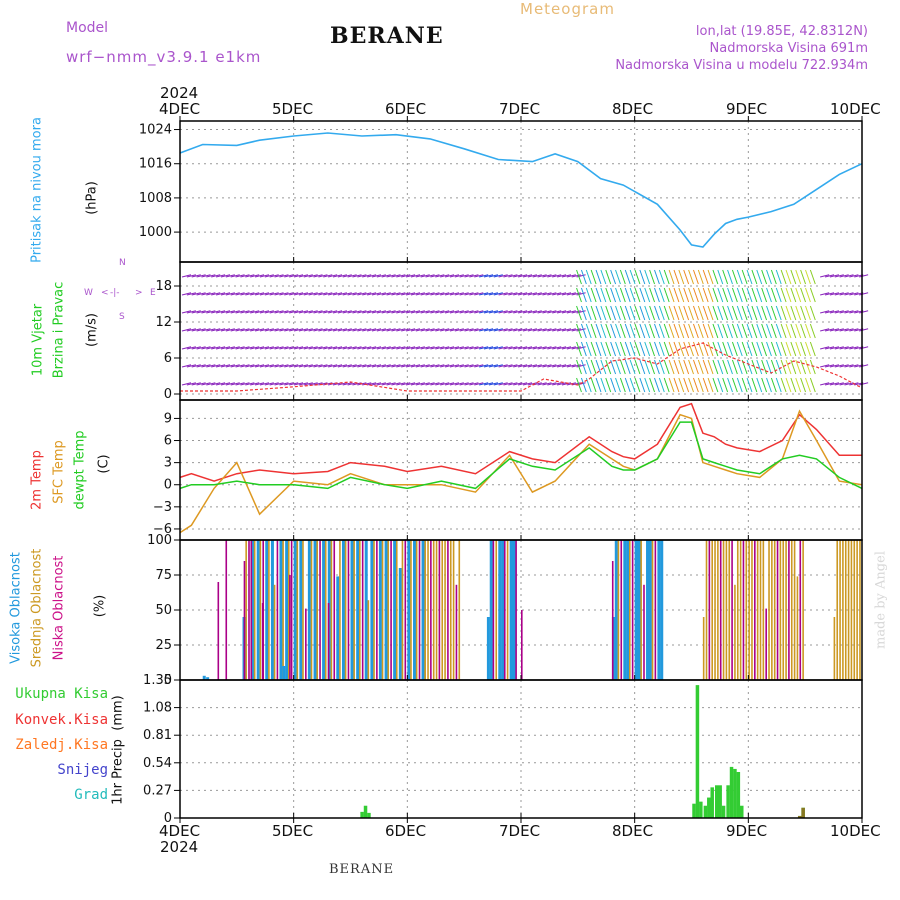 Image resolution: width=900 pixels, height=900 pixels. Describe the element at coordinates (87, 28) in the screenshot. I see `model-label: Model` at that location.